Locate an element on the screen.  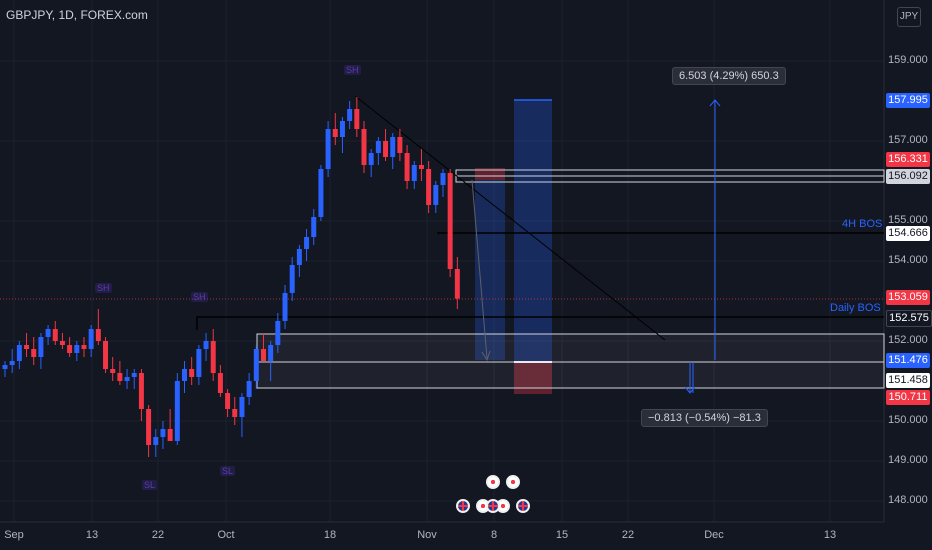
measure-down-label: −0.813 (−0.54%) −81.3 is located at coordinates (704, 418).